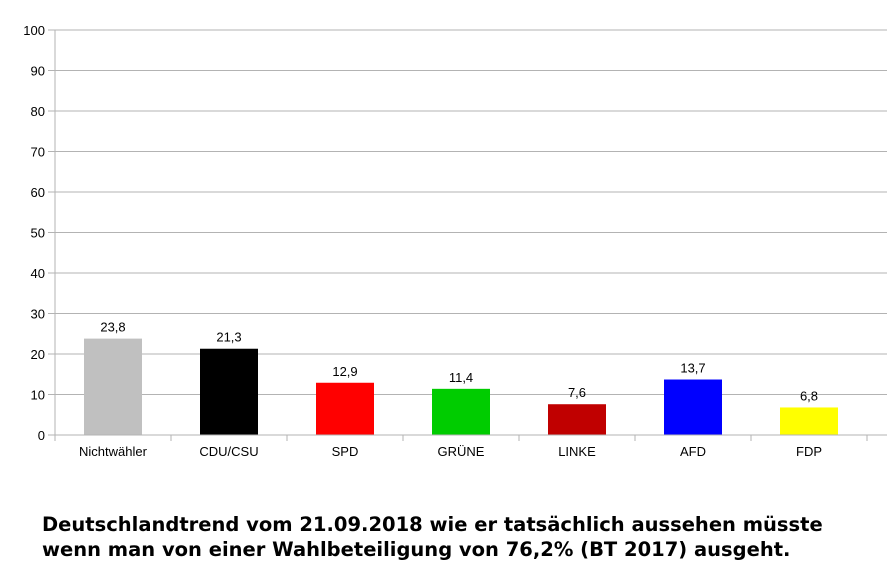 This screenshot has width=887, height=579. Describe the element at coordinates (113, 386) in the screenshot. I see `bar-nichtwähler` at that location.